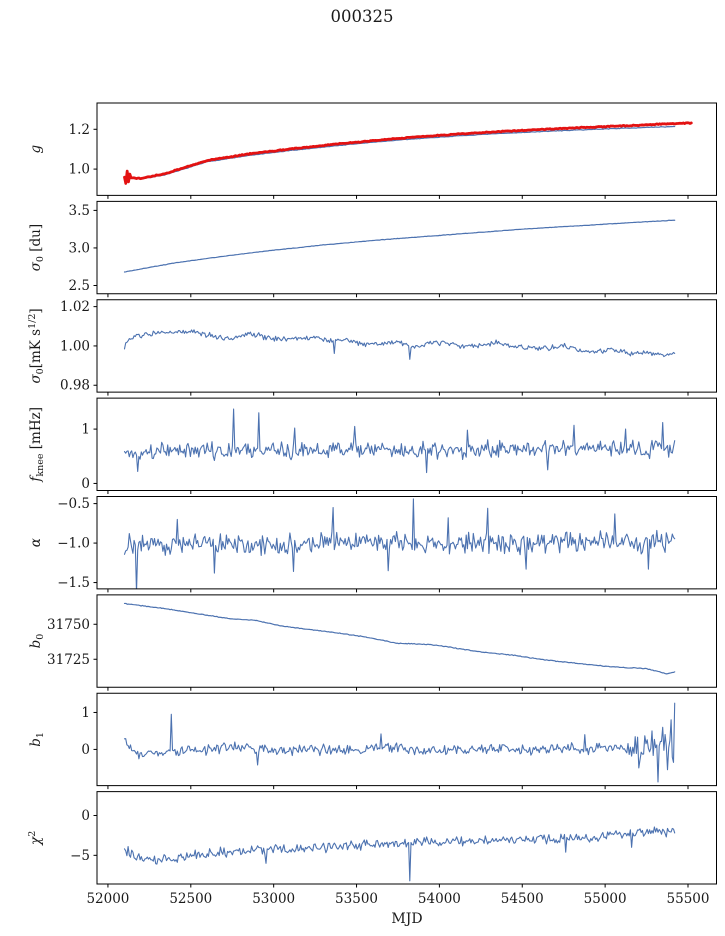 The height and width of the screenshot is (936, 725). I want to click on x-tick-label: 53000, so click(273, 899).